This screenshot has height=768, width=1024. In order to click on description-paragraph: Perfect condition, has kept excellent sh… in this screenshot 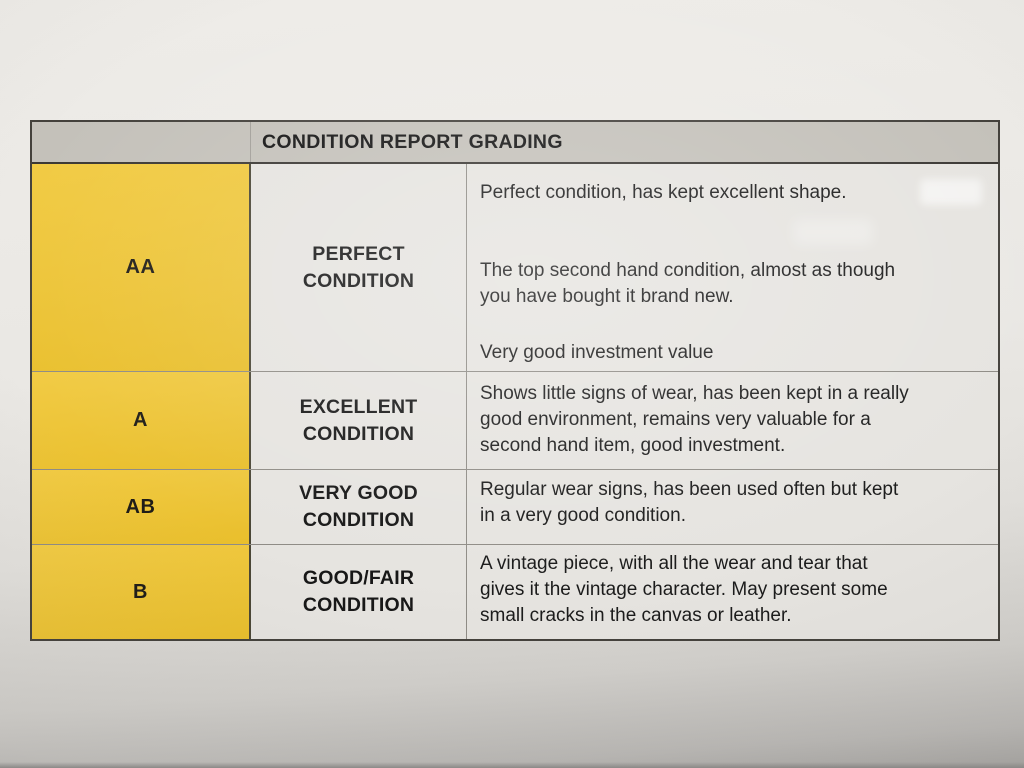, I will do `click(734, 193)`.